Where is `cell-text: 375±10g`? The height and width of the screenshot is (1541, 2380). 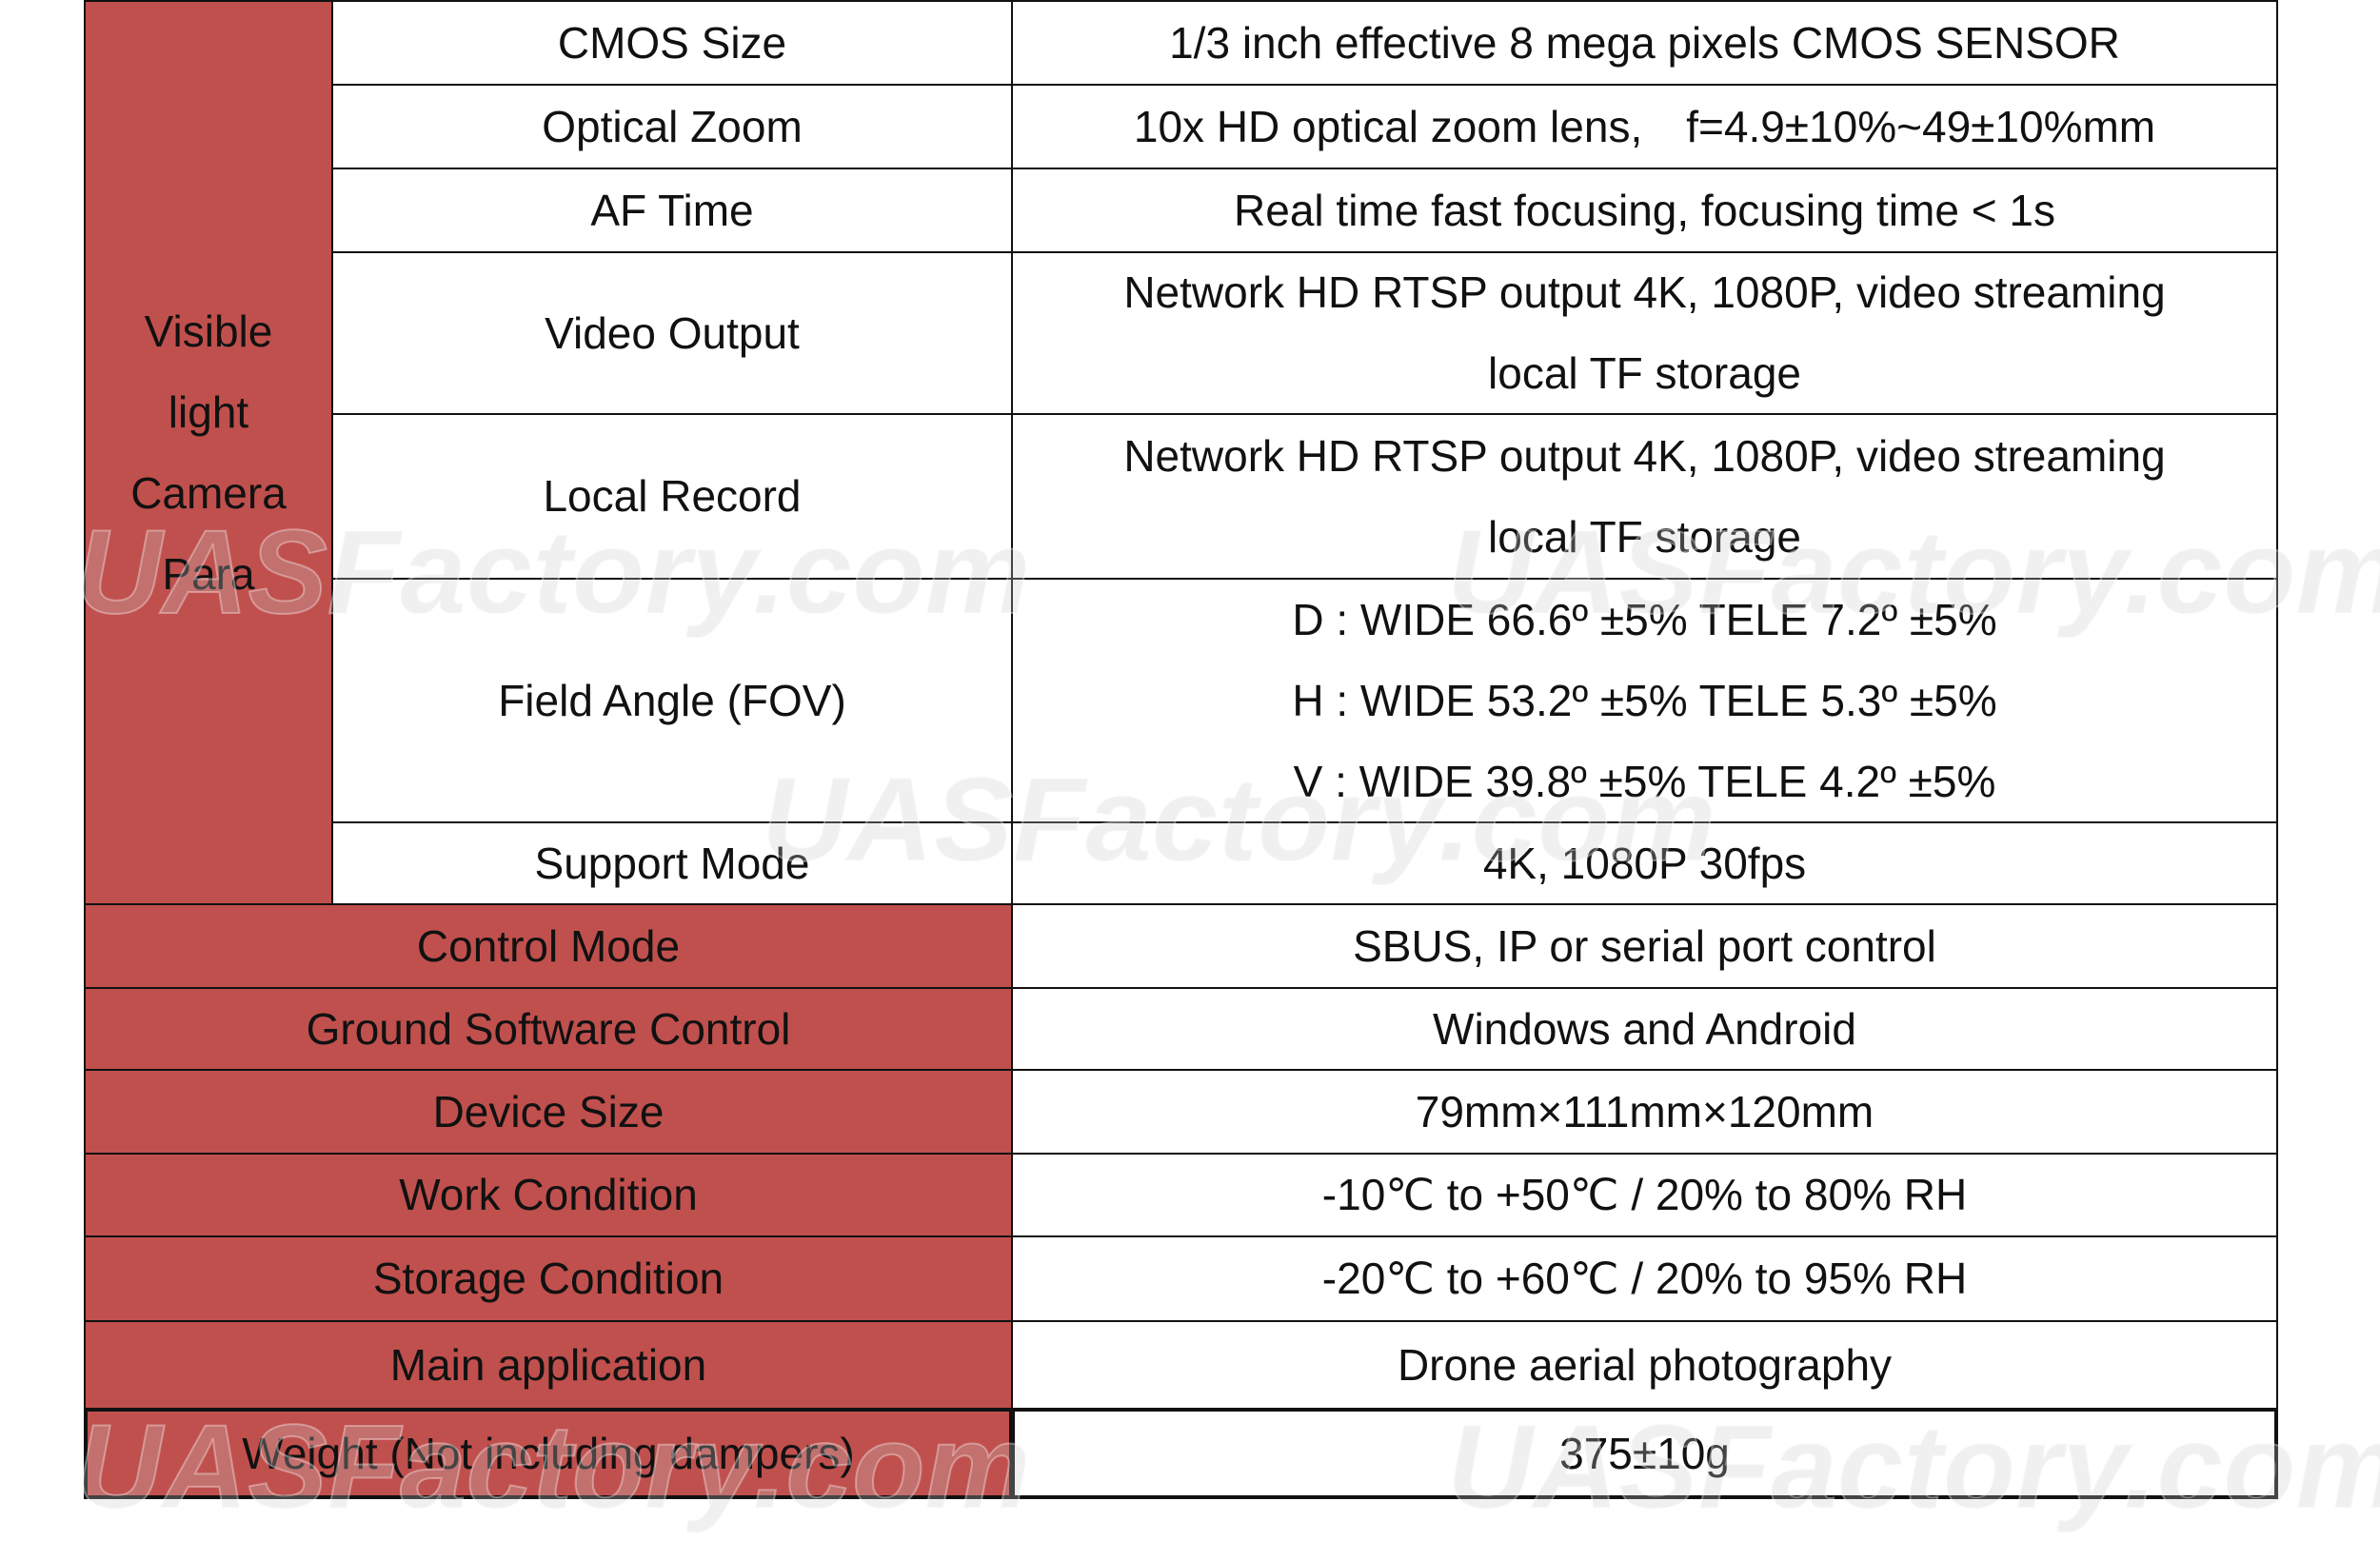 cell-text: 375±10g is located at coordinates (1644, 1453).